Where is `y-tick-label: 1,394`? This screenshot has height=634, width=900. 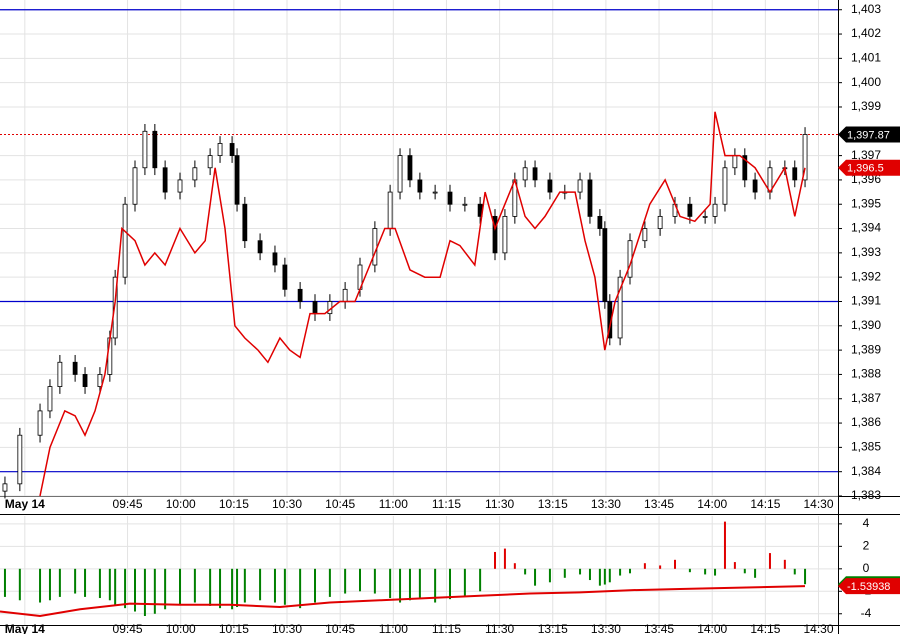
y-tick-label: 1,394 is located at coordinates (866, 228).